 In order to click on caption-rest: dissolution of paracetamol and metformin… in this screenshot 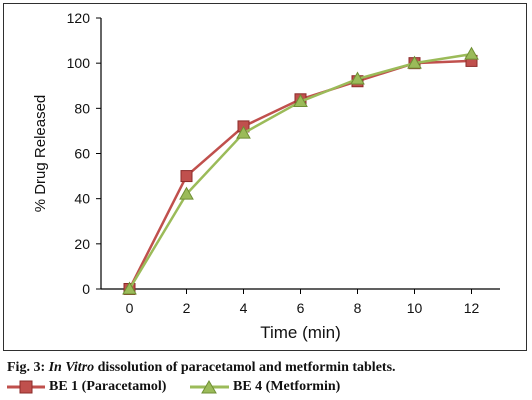, I will do `click(246, 367)`.